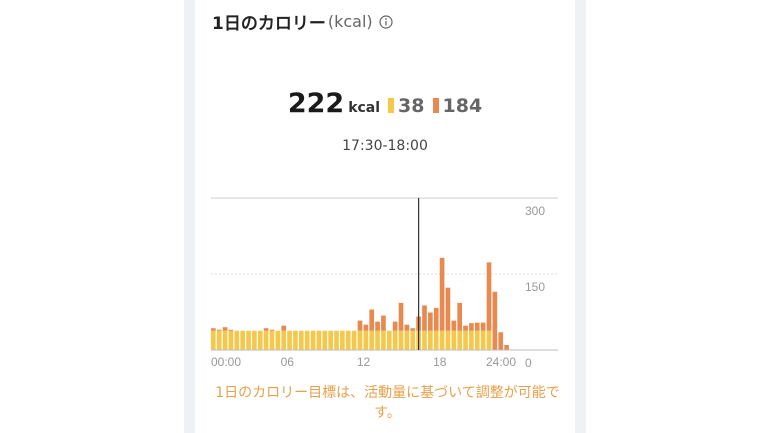  I want to click on calorie-summary: 222 kcal 38 184, so click(385, 108).